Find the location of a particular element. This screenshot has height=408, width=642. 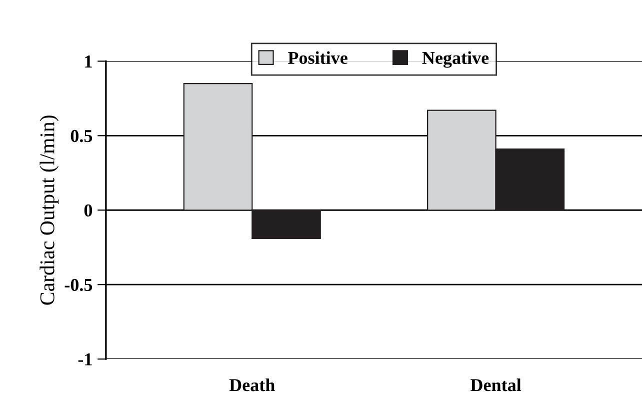

x-tick-label: Death is located at coordinates (252, 385).